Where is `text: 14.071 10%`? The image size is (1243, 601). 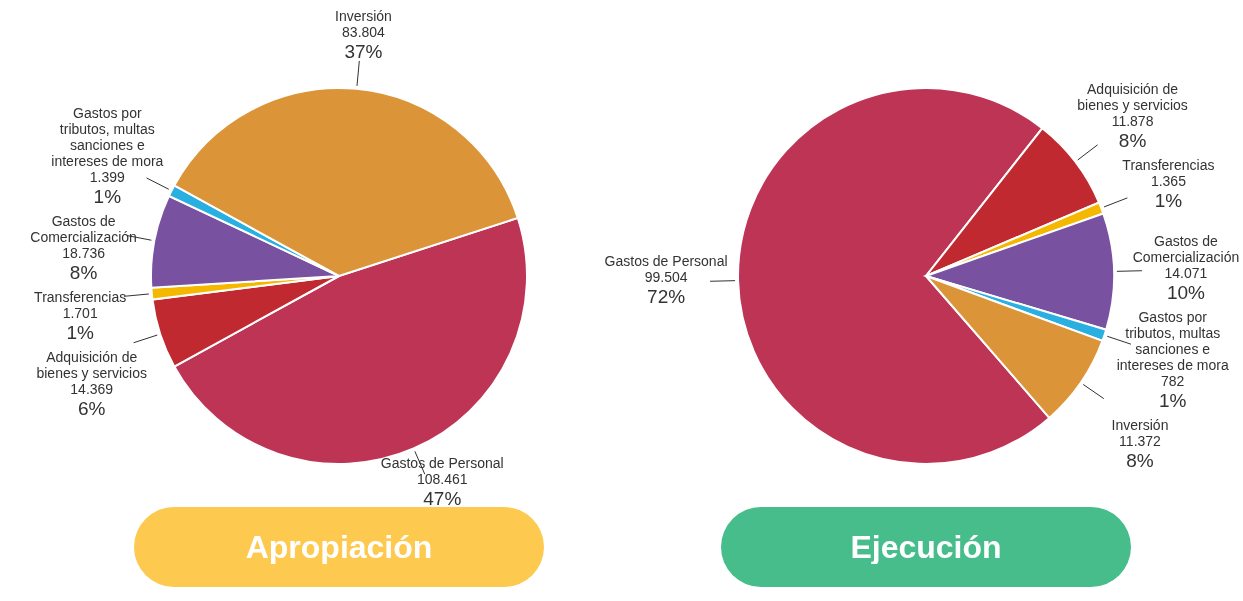 text: 14.071 10% is located at coordinates (1186, 283).